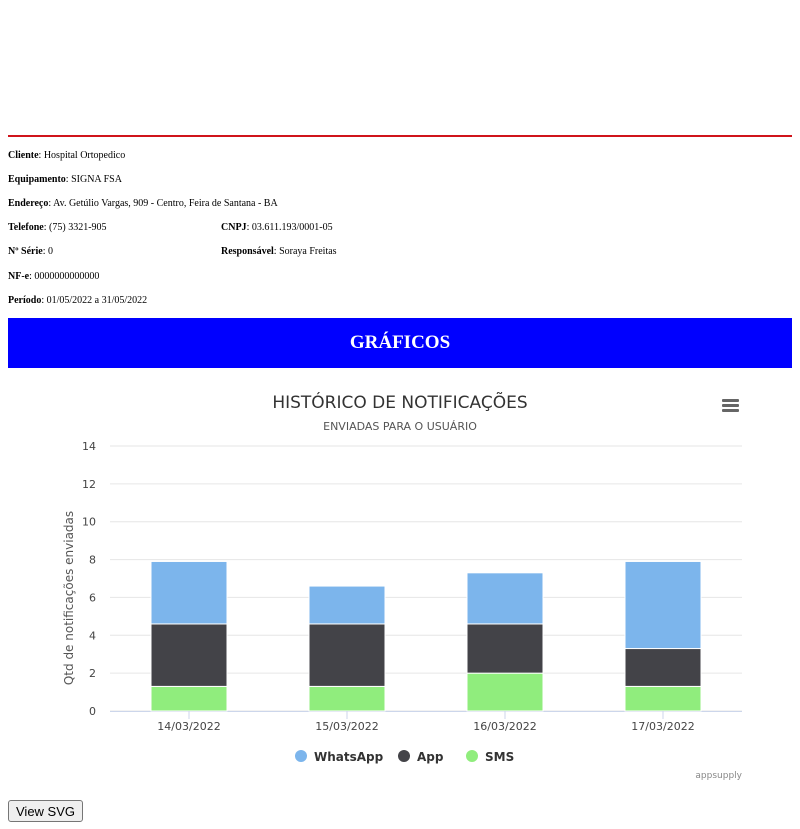  Describe the element at coordinates (730, 405) in the screenshot. I see `hamburger-menu-icon` at that location.